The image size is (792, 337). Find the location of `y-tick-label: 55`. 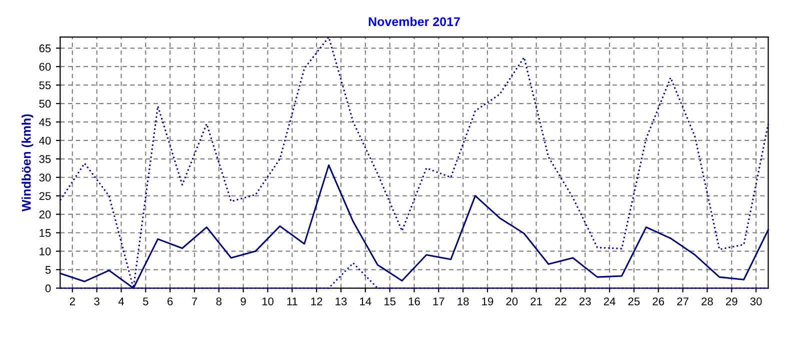

y-tick-label: 55 is located at coordinates (45, 85).